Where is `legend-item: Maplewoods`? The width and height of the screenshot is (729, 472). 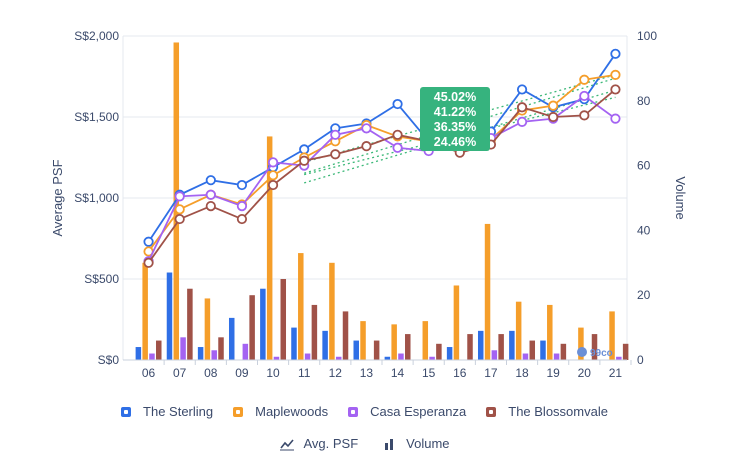 legend-item: Maplewoods is located at coordinates (280, 411).